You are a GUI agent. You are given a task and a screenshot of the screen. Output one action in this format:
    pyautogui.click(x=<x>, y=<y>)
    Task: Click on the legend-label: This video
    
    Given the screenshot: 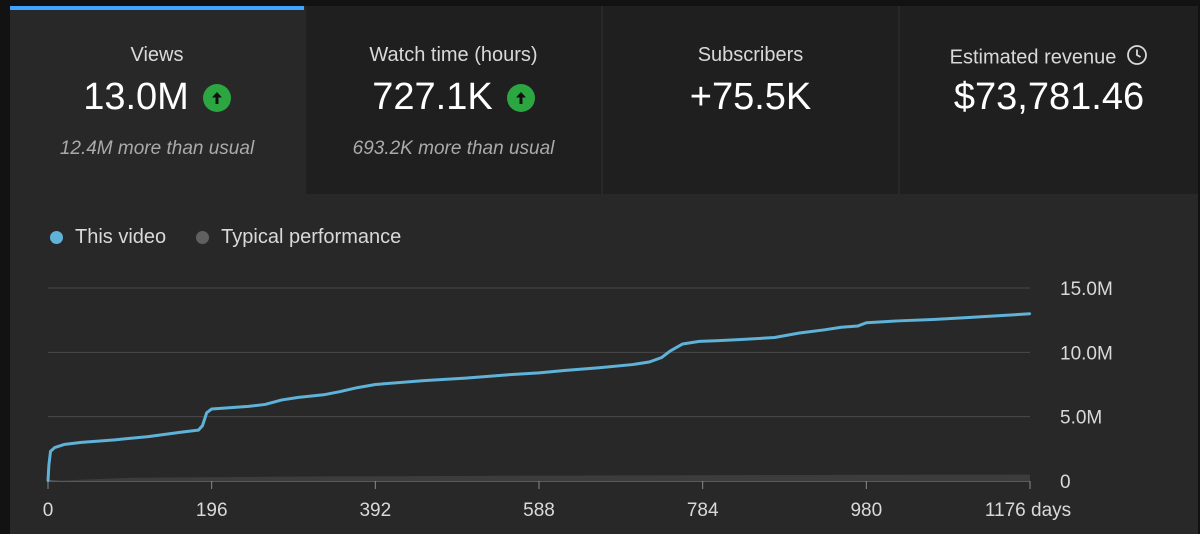 What is the action you would take?
    pyautogui.click(x=121, y=237)
    